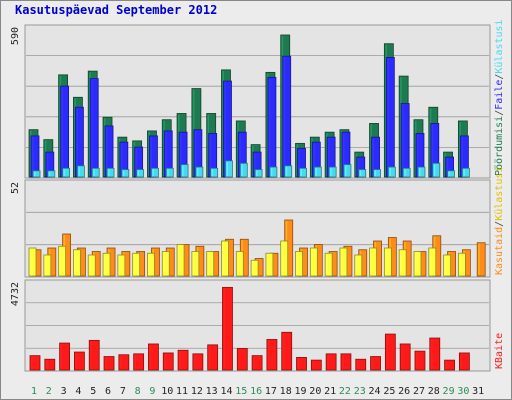 The height and width of the screenshot is (400, 512). Describe the element at coordinates (345, 391) in the screenshot. I see `x-tick-label: 22` at that location.